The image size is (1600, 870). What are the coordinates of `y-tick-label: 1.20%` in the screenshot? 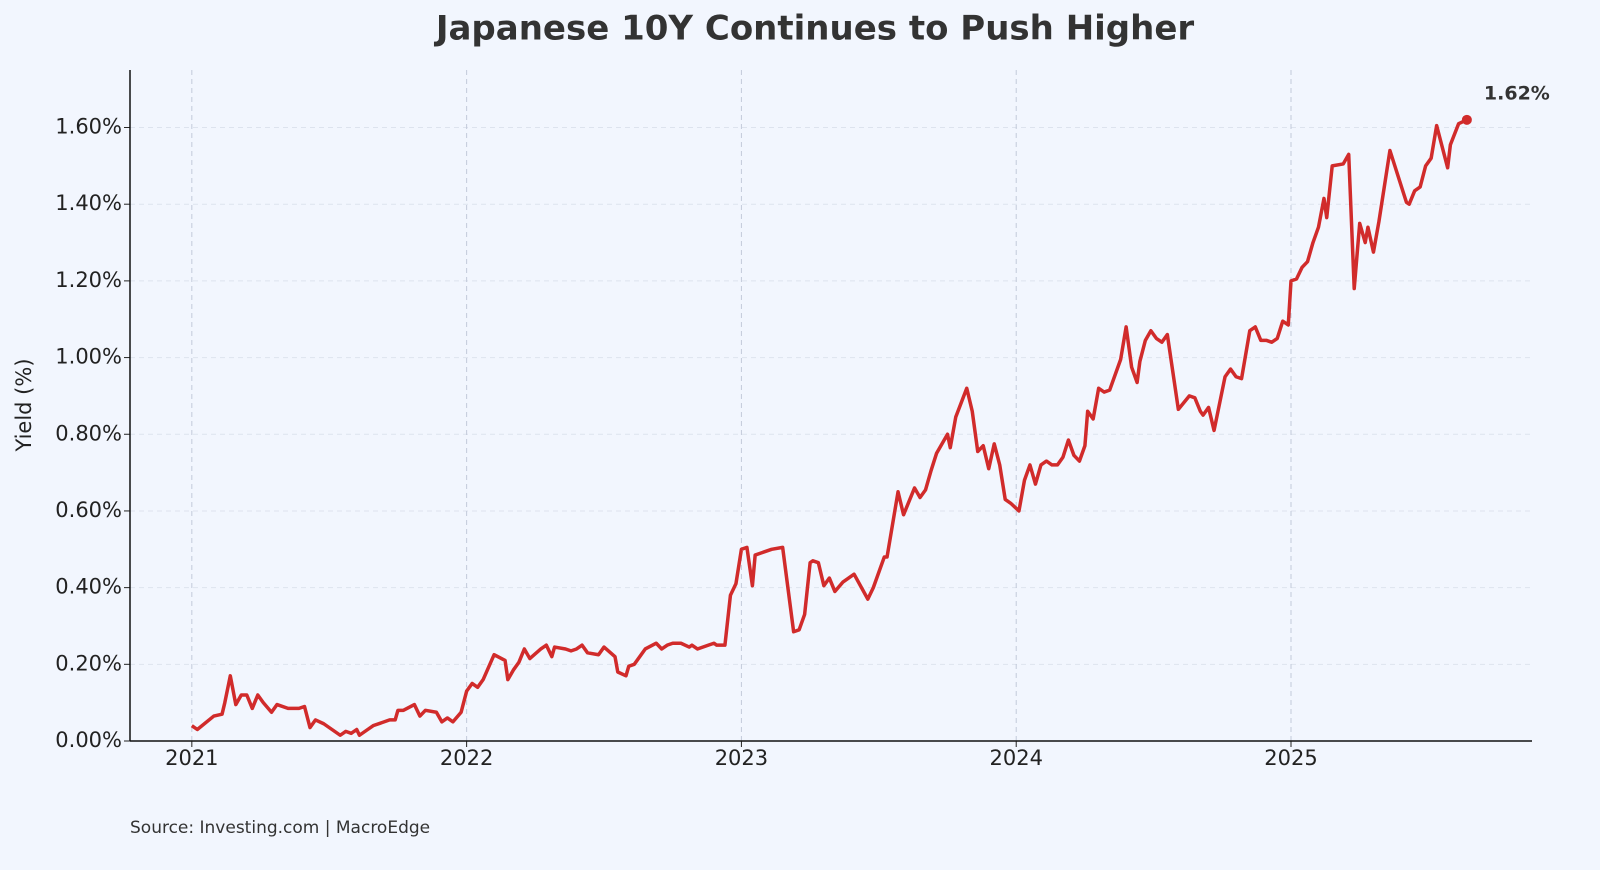 It's located at (88, 280).